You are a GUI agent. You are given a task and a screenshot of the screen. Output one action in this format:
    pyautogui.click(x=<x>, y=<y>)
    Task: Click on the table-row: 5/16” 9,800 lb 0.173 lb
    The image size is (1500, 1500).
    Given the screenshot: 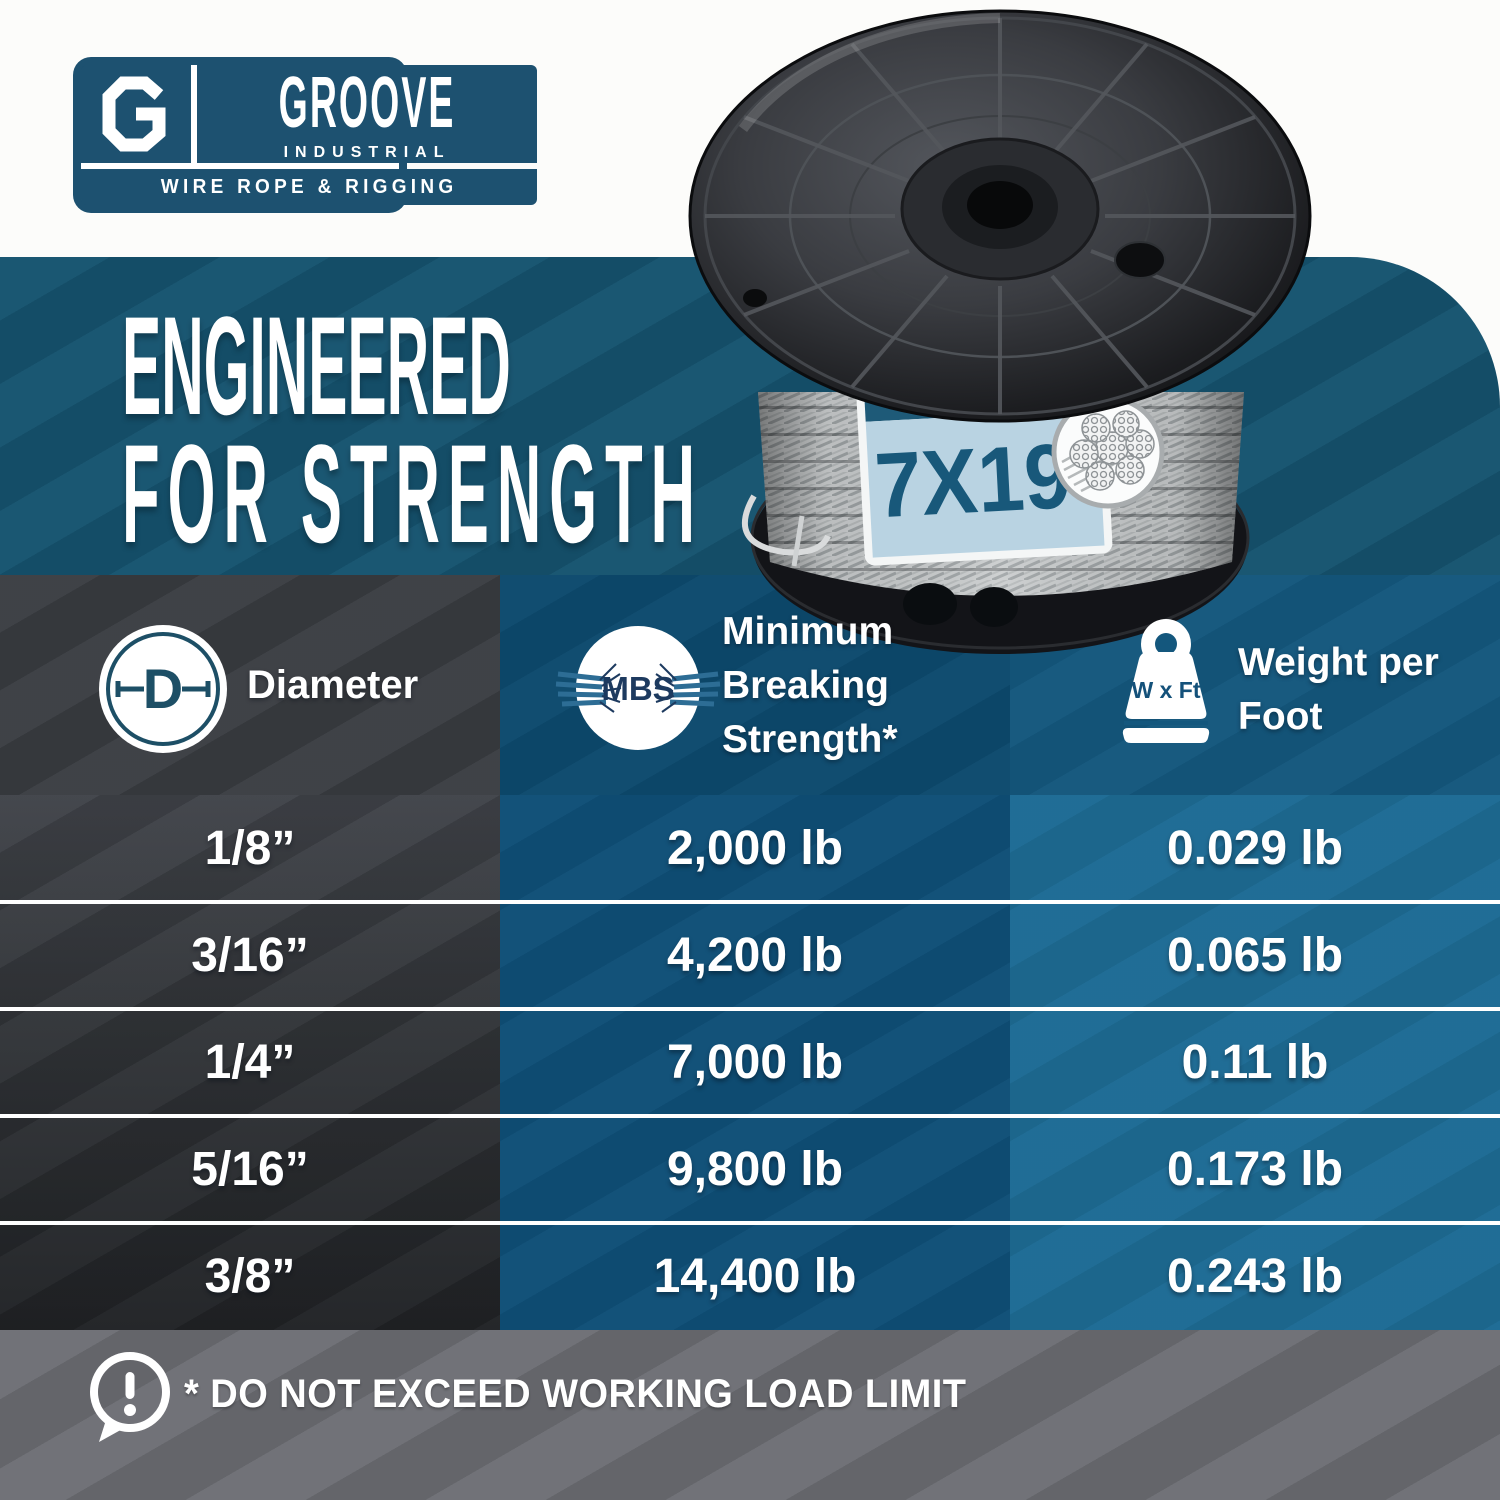 What is the action you would take?
    pyautogui.click(x=750, y=1169)
    